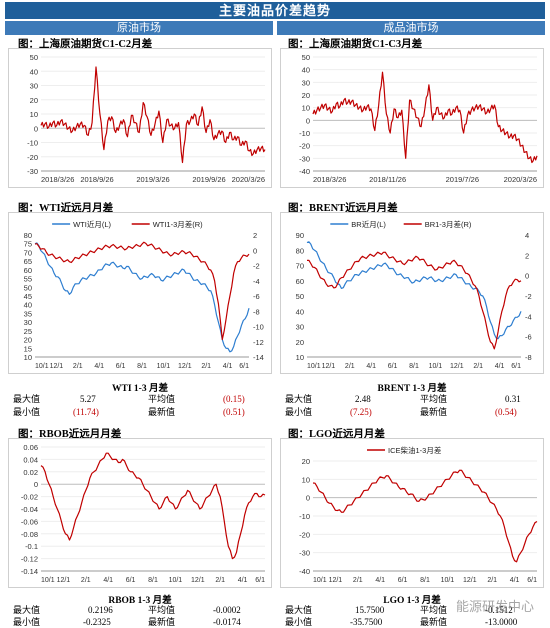  What do you see at coordinates (412, 622) in the screenshot?
I see `lgo-stats-row-2: 最小值 -35.7500 最新值 -13.0000` at bounding box center [412, 622].